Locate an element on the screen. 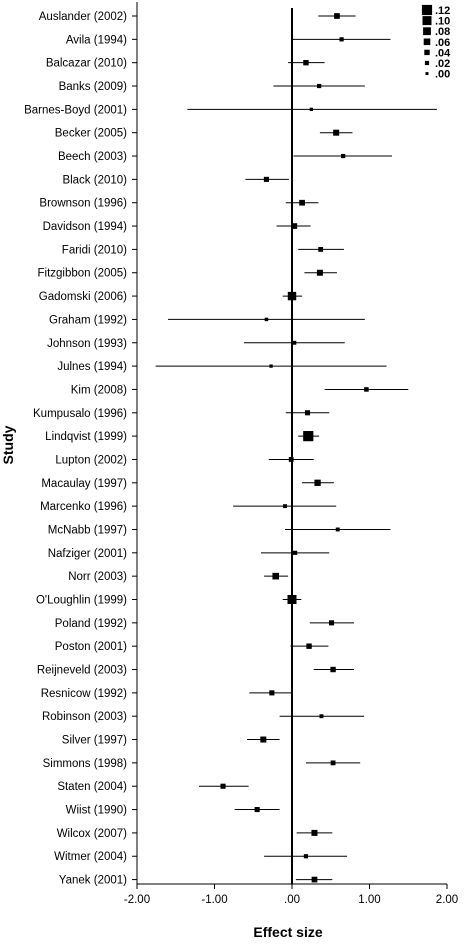 The height and width of the screenshot is (944, 474). study-label: Lupton (2002) is located at coordinates (91, 460).